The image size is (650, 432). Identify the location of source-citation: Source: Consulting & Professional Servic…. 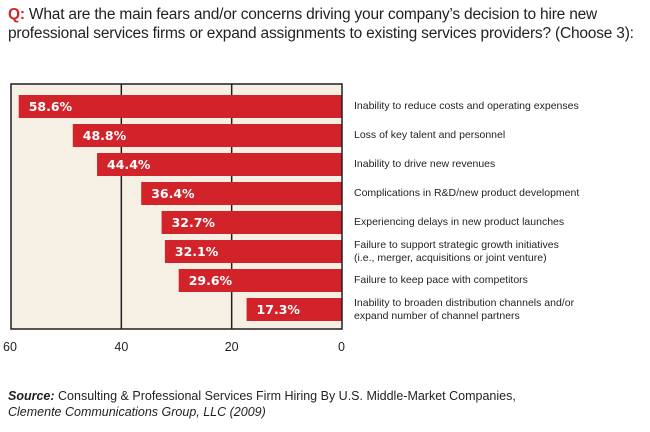
(262, 404).